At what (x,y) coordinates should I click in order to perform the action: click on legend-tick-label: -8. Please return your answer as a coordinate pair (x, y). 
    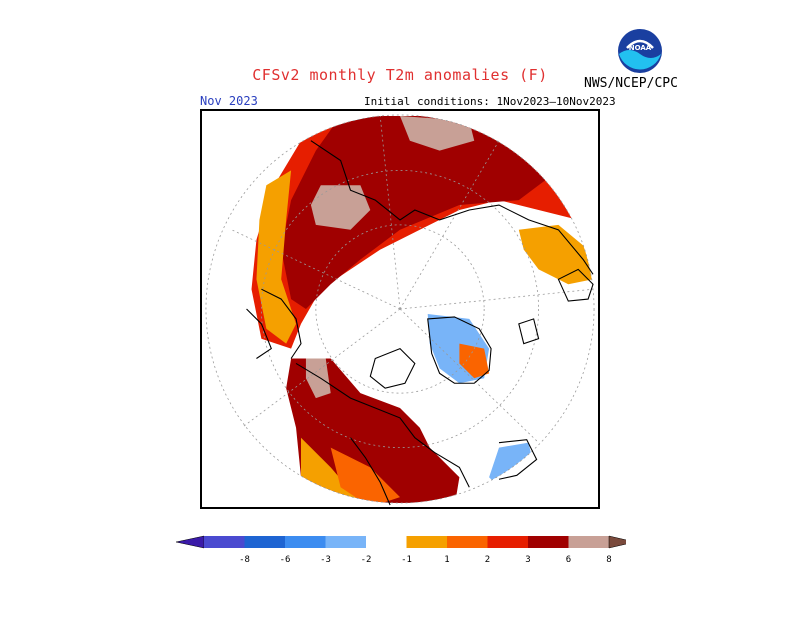
    Looking at the image, I should click on (244, 560).